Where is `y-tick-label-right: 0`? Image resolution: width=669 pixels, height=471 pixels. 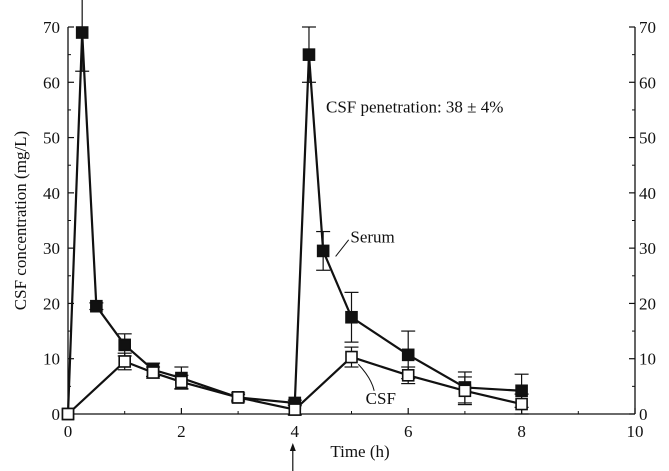
y-tick-label-right: 0 is located at coordinates (643, 414).